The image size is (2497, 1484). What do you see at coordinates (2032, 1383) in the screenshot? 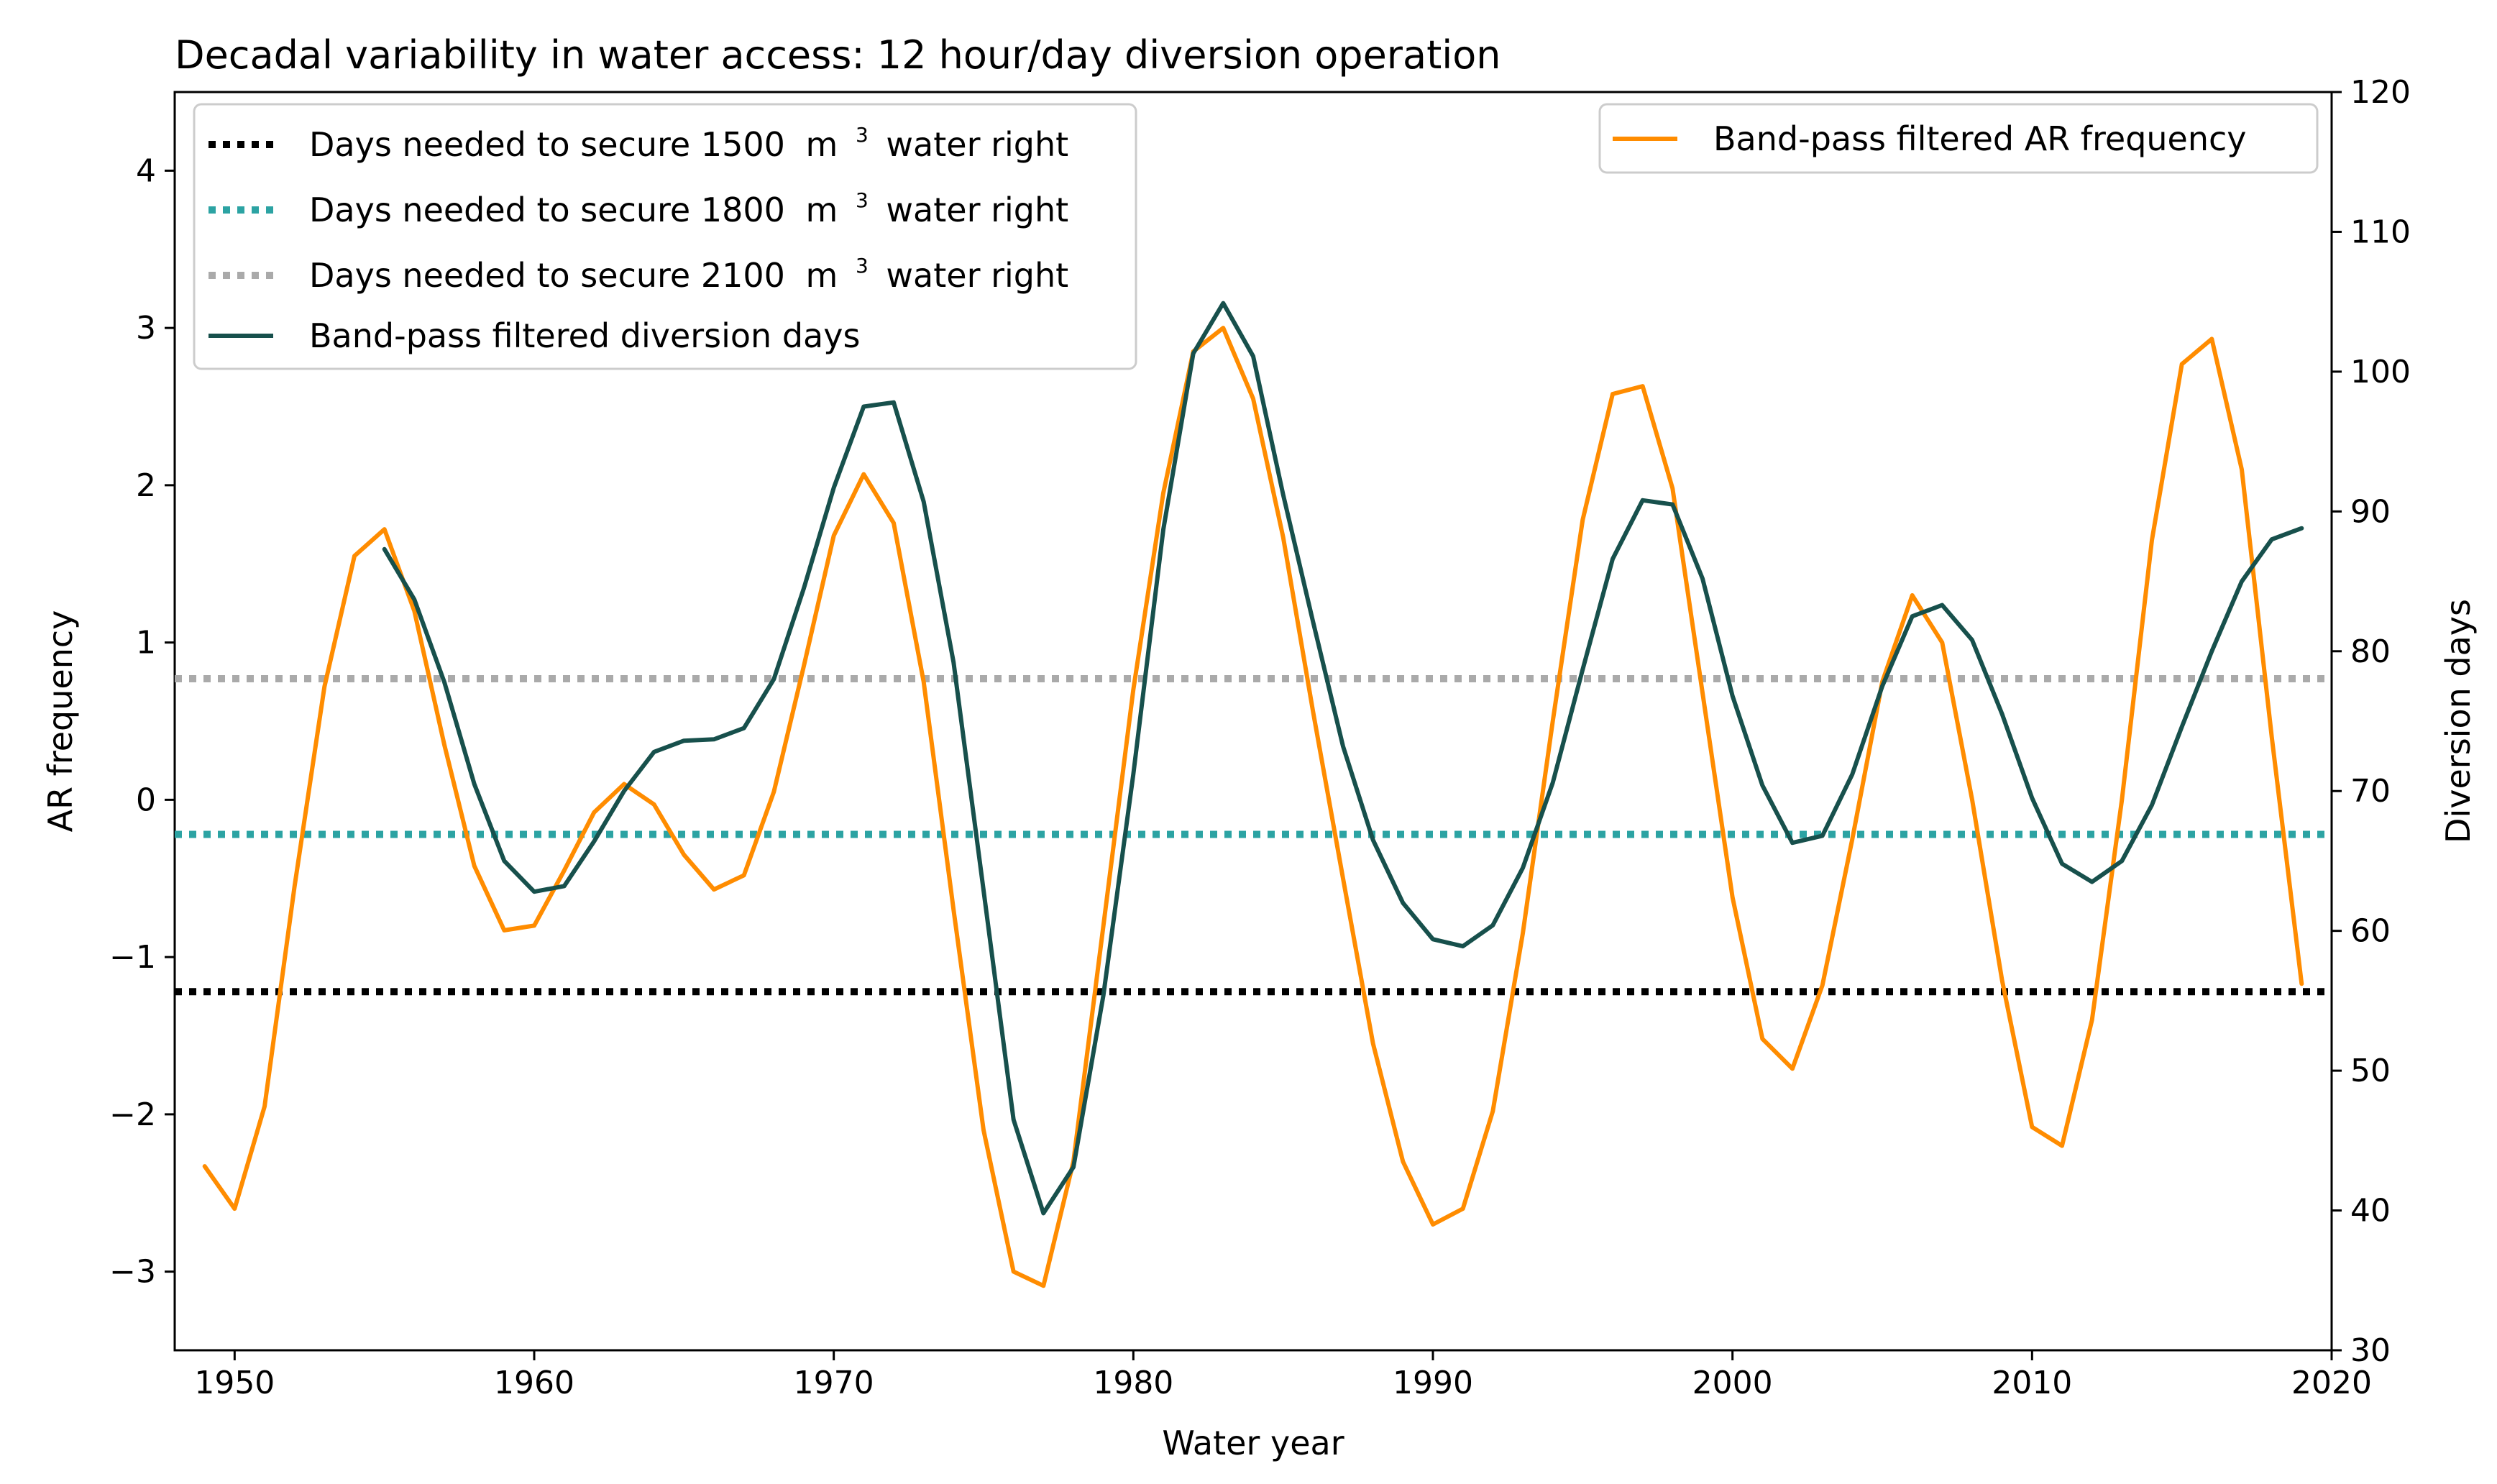
I see `x-tick-label-2010: 2010` at bounding box center [2032, 1383].